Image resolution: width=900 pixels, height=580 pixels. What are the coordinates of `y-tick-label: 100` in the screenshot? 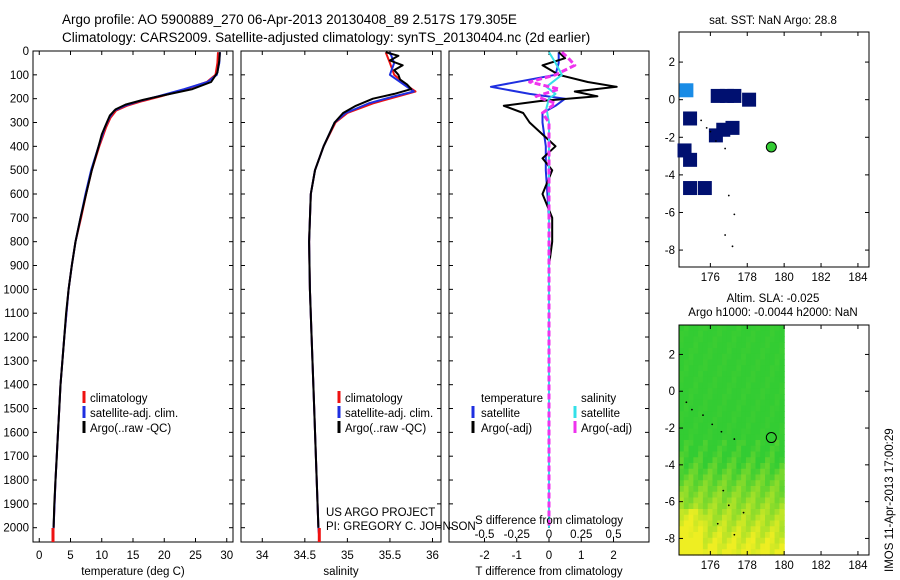 It's located at (19, 76).